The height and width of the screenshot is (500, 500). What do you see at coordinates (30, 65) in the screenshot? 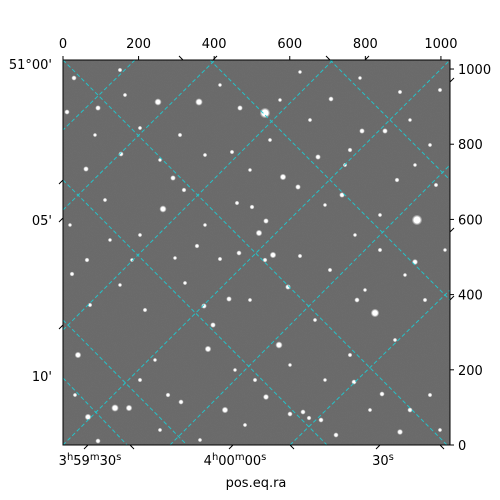
I see `left-tick-label: 51°00'` at bounding box center [30, 65].